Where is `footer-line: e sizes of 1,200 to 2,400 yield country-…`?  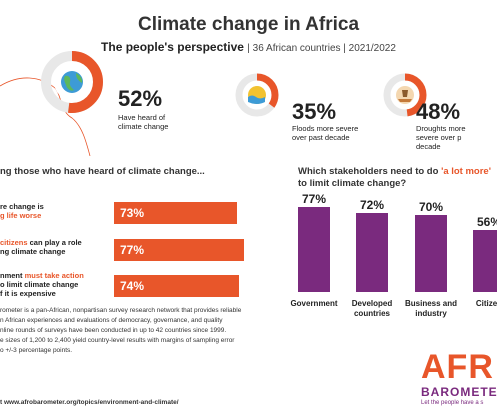
footer-line: e sizes of 1,200 to 2,400 yield country-… is located at coordinates (117, 340).